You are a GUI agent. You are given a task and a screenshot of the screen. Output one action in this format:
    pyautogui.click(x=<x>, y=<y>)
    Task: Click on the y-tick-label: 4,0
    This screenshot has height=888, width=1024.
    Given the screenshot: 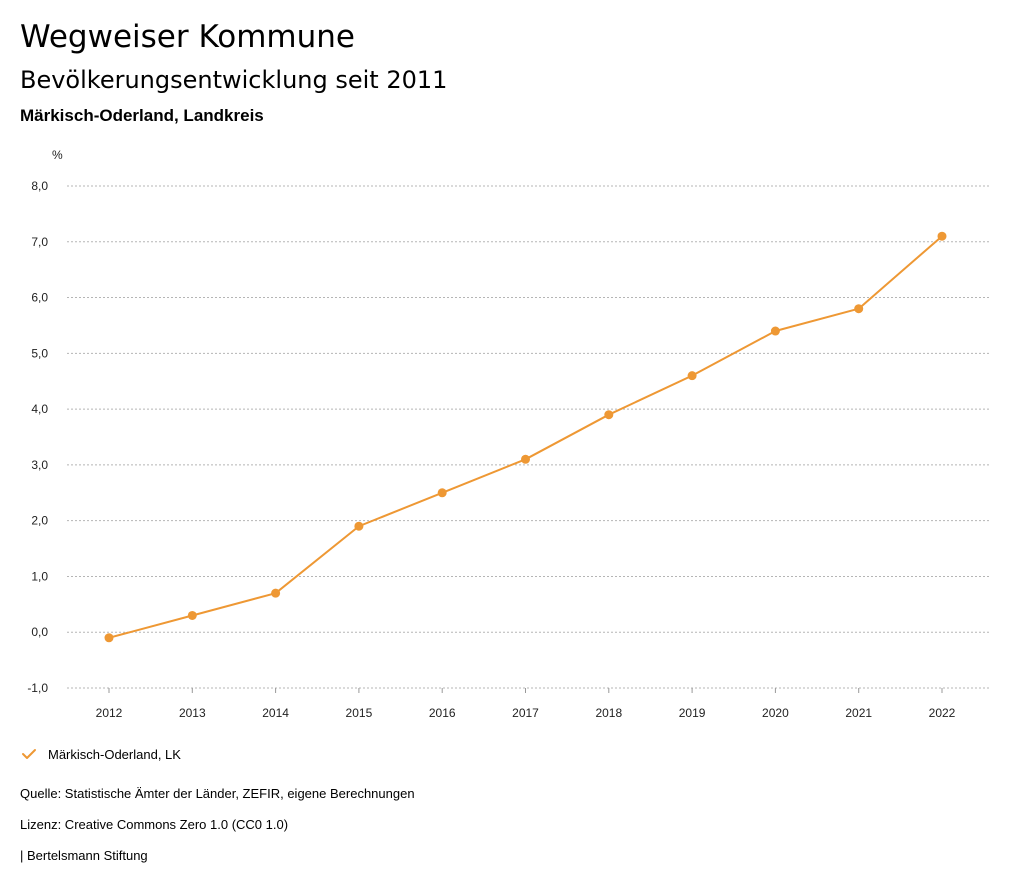 What is the action you would take?
    pyautogui.click(x=39, y=409)
    